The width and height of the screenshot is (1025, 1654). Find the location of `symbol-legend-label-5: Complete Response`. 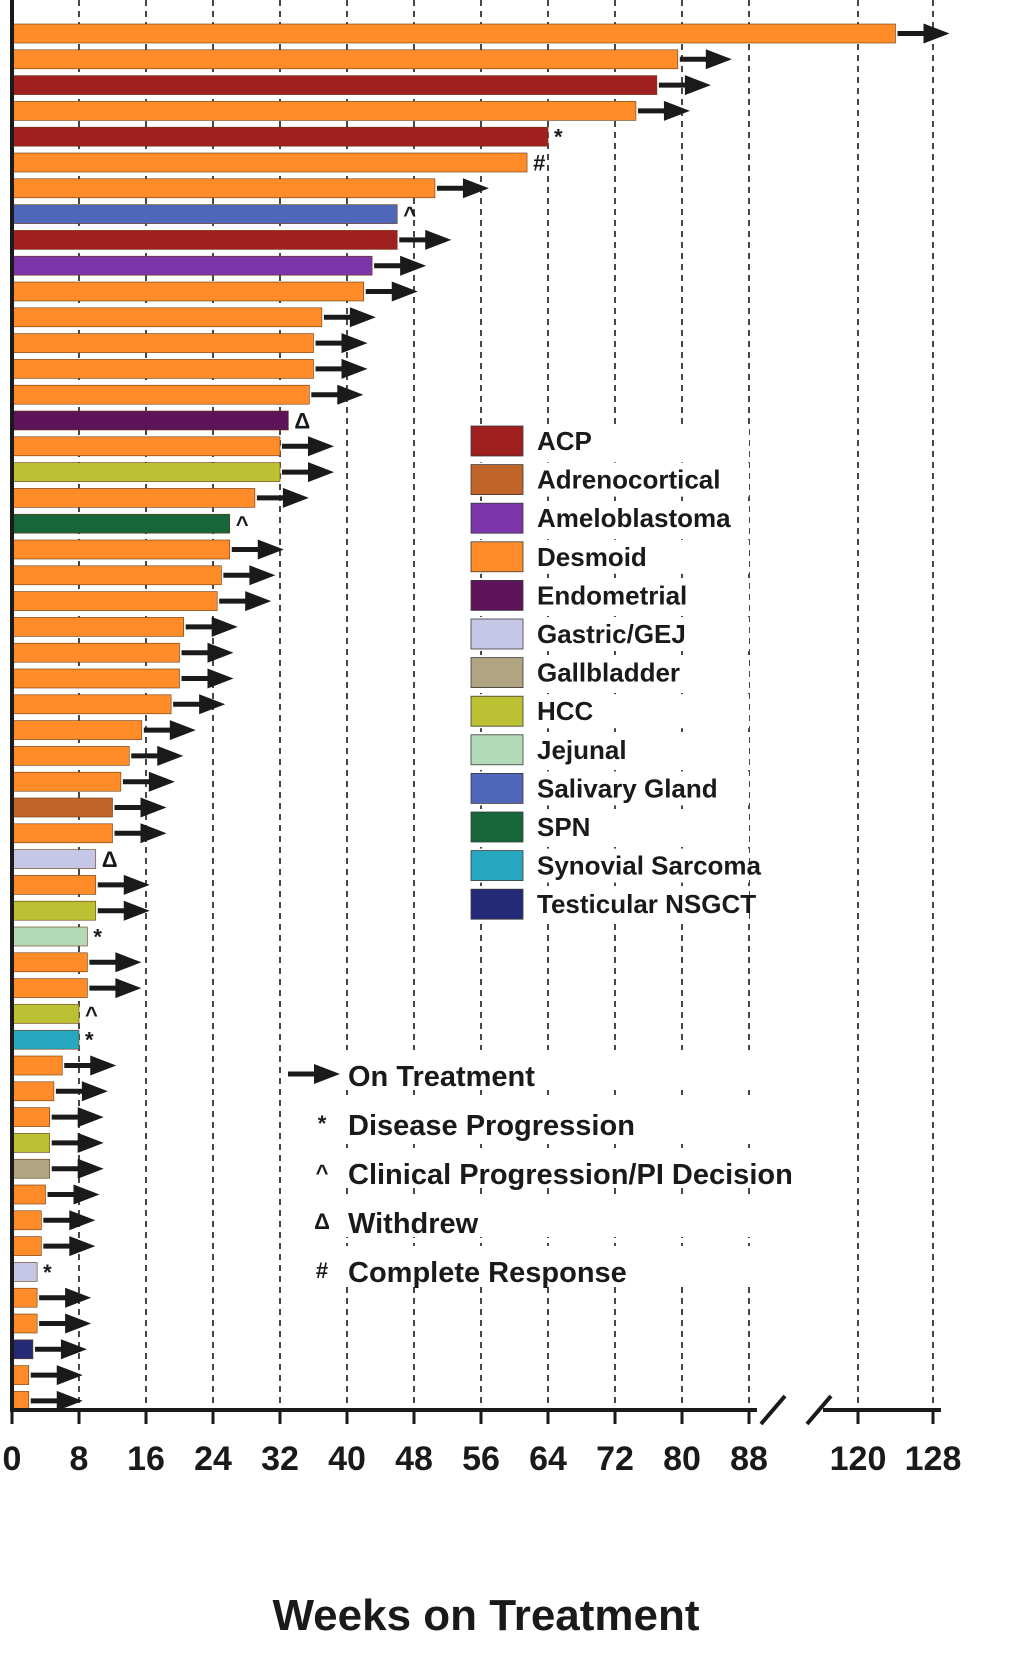

symbol-legend-label-5: Complete Response is located at coordinates (487, 1273).